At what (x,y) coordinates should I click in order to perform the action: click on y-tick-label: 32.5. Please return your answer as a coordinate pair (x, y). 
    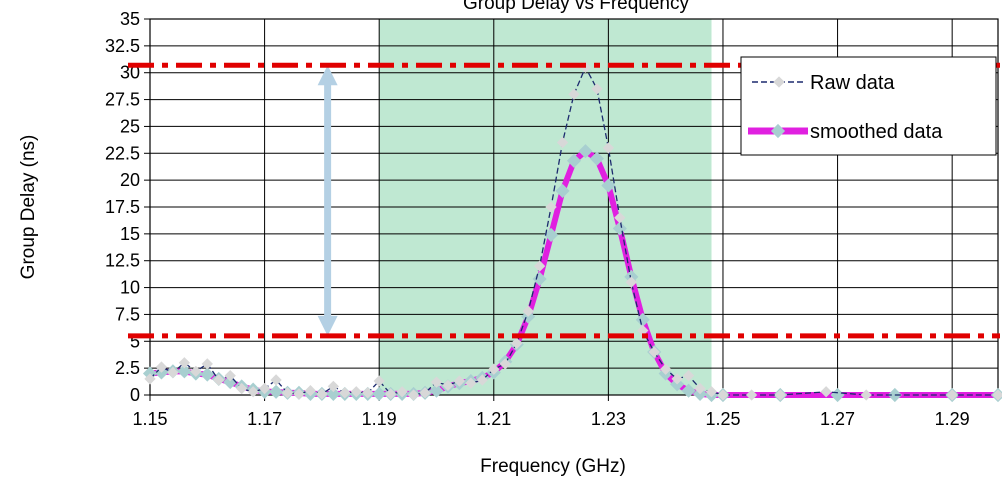
    Looking at the image, I should click on (122, 46).